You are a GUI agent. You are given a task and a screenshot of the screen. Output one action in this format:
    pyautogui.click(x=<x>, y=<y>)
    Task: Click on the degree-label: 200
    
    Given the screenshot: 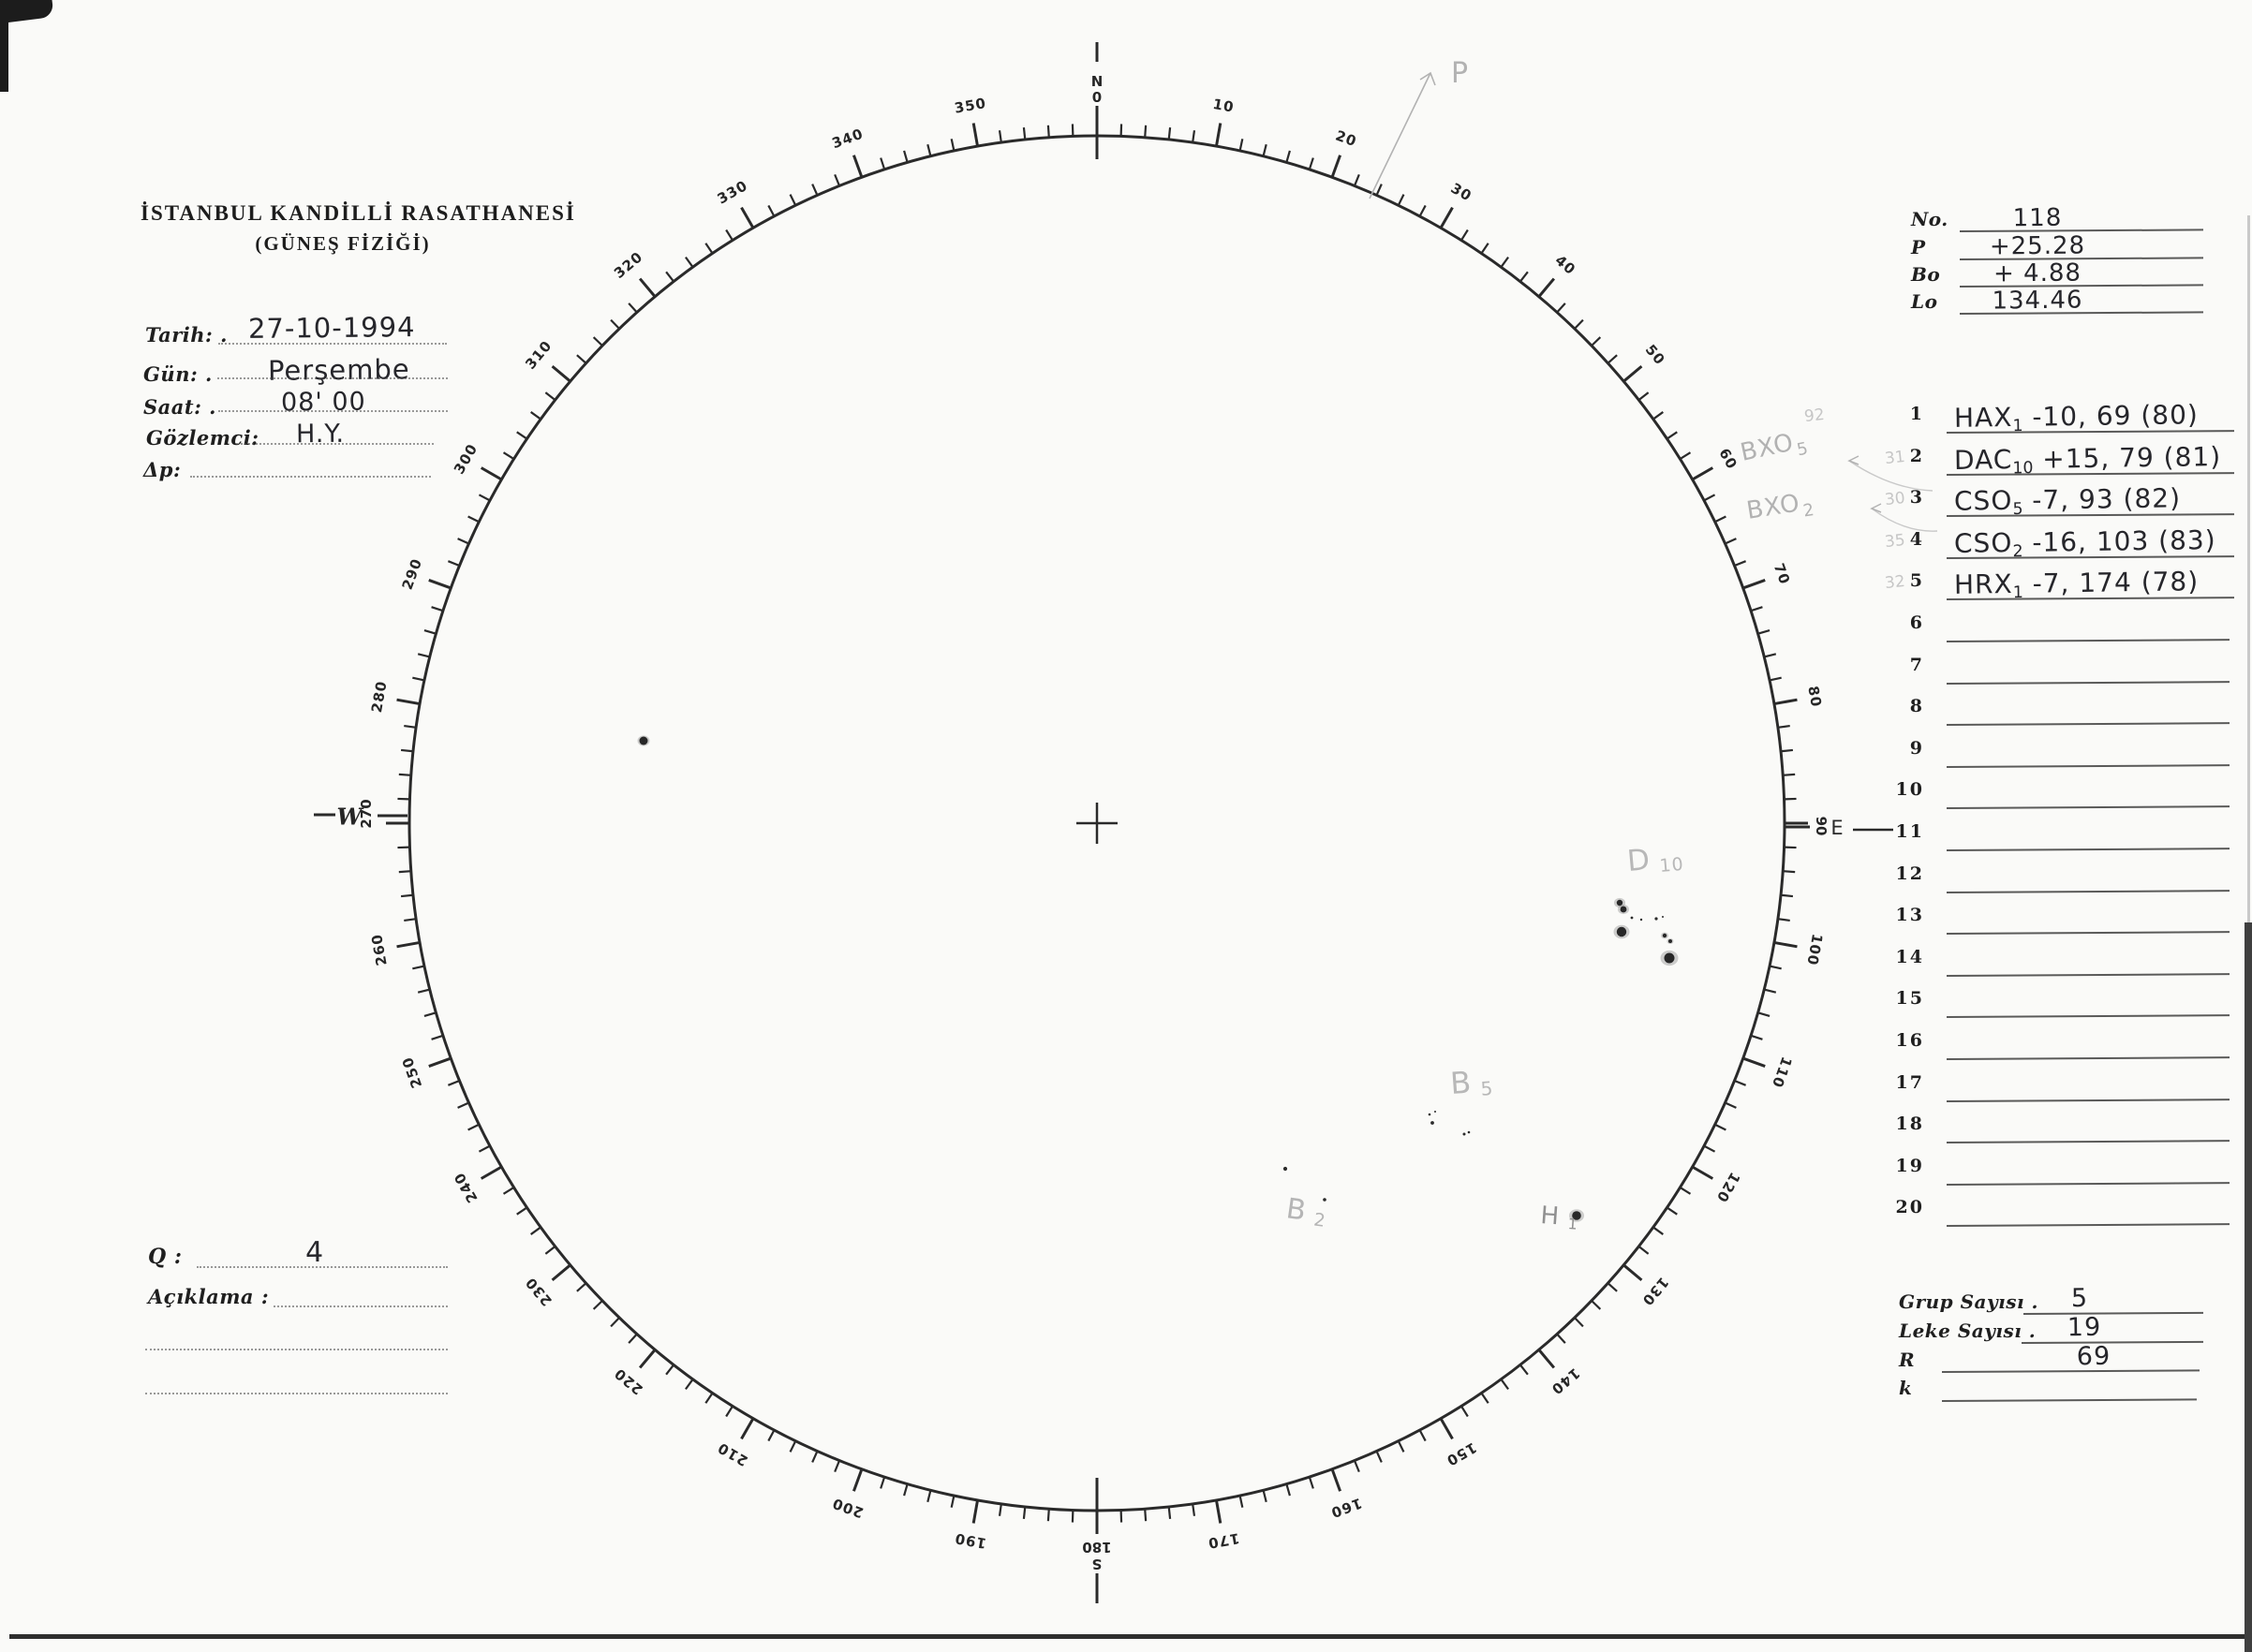 What is the action you would take?
    pyautogui.click(x=848, y=1509)
    